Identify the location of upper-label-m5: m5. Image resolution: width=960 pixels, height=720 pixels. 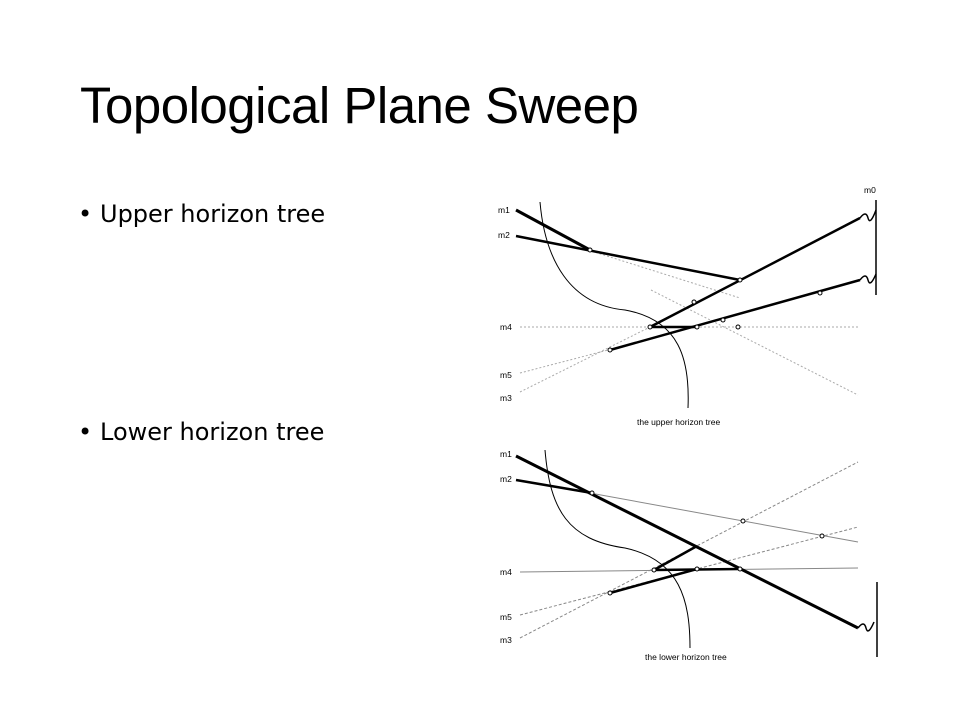
(506, 375).